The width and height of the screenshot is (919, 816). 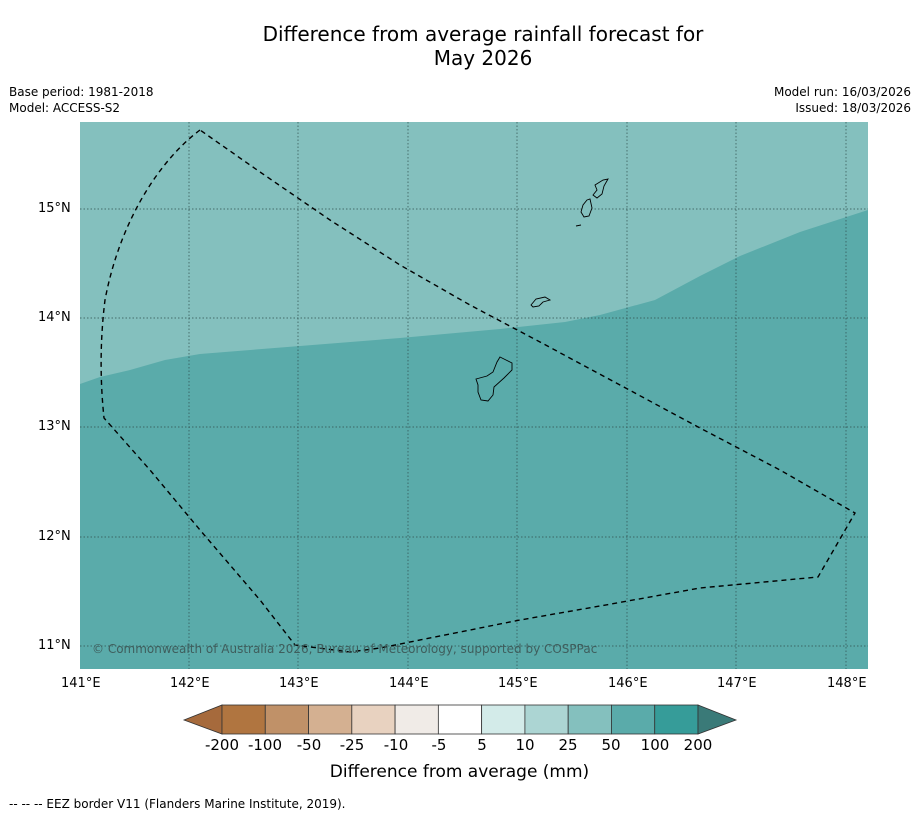 I want to click on islands, so click(x=542, y=290).